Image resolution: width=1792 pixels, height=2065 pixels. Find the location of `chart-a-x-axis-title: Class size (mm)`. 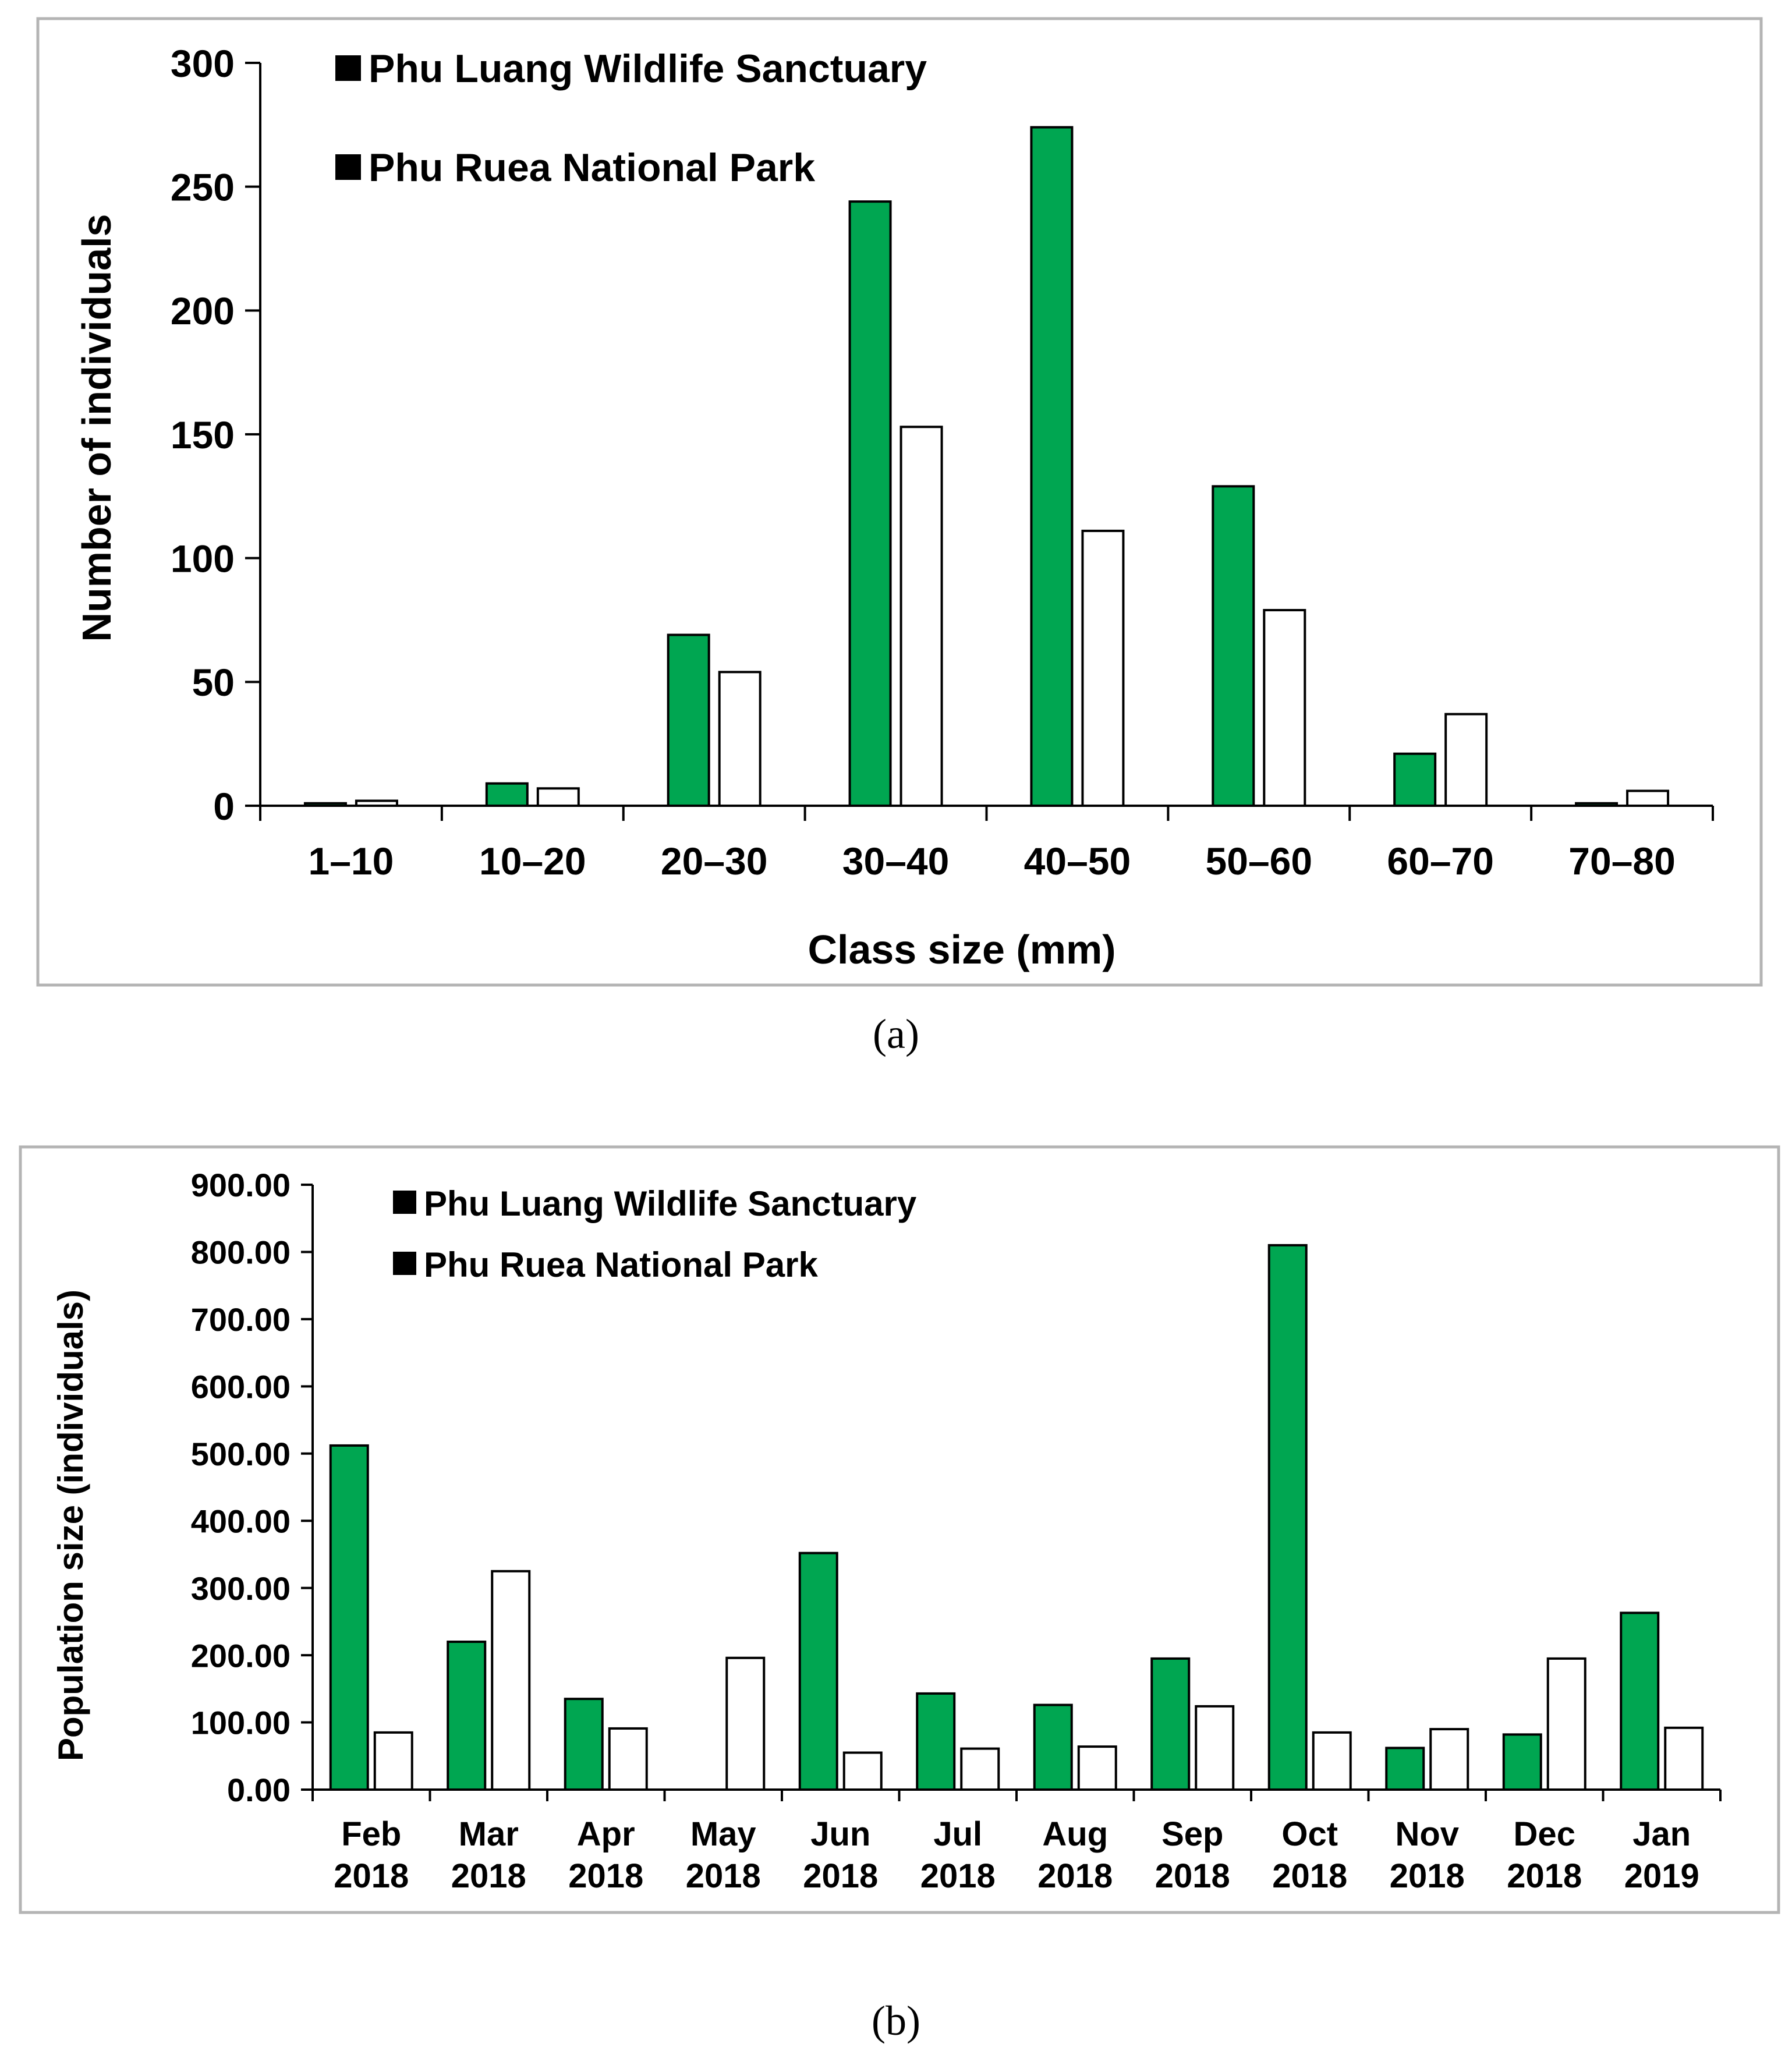

chart-a-x-axis-title: Class size (mm) is located at coordinates (961, 949).